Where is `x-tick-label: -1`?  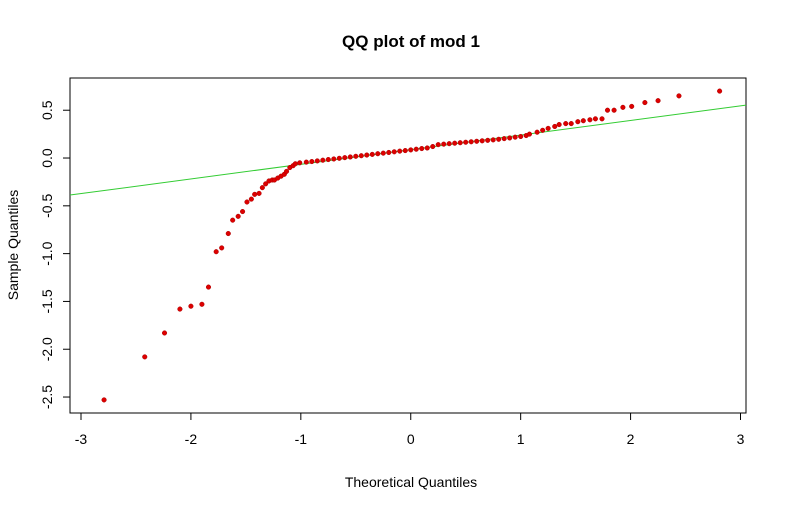
x-tick-label: -1 is located at coordinates (301, 439).